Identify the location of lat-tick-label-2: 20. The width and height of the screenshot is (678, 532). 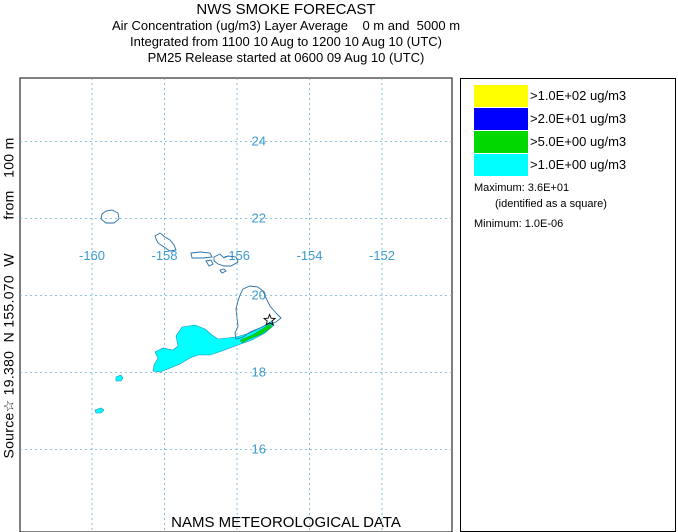
(259, 295).